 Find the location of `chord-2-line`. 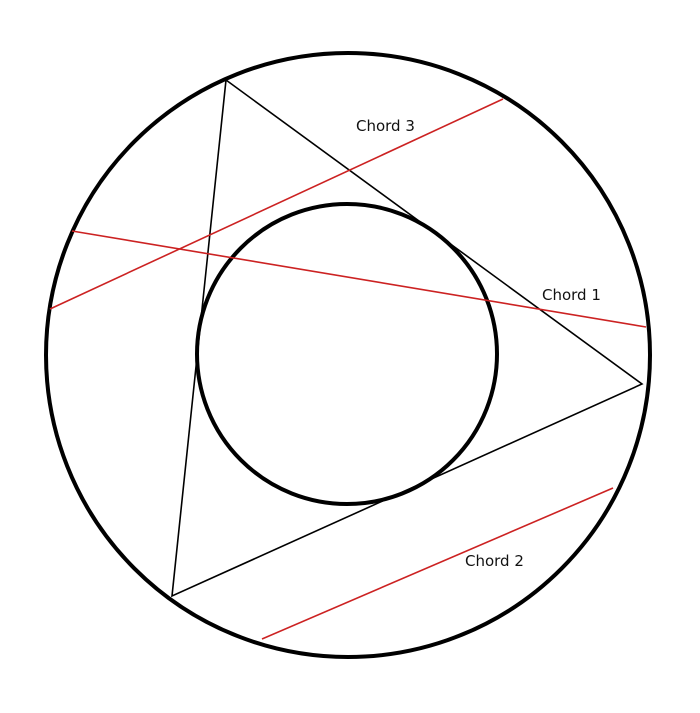

chord-2-line is located at coordinates (437, 563).